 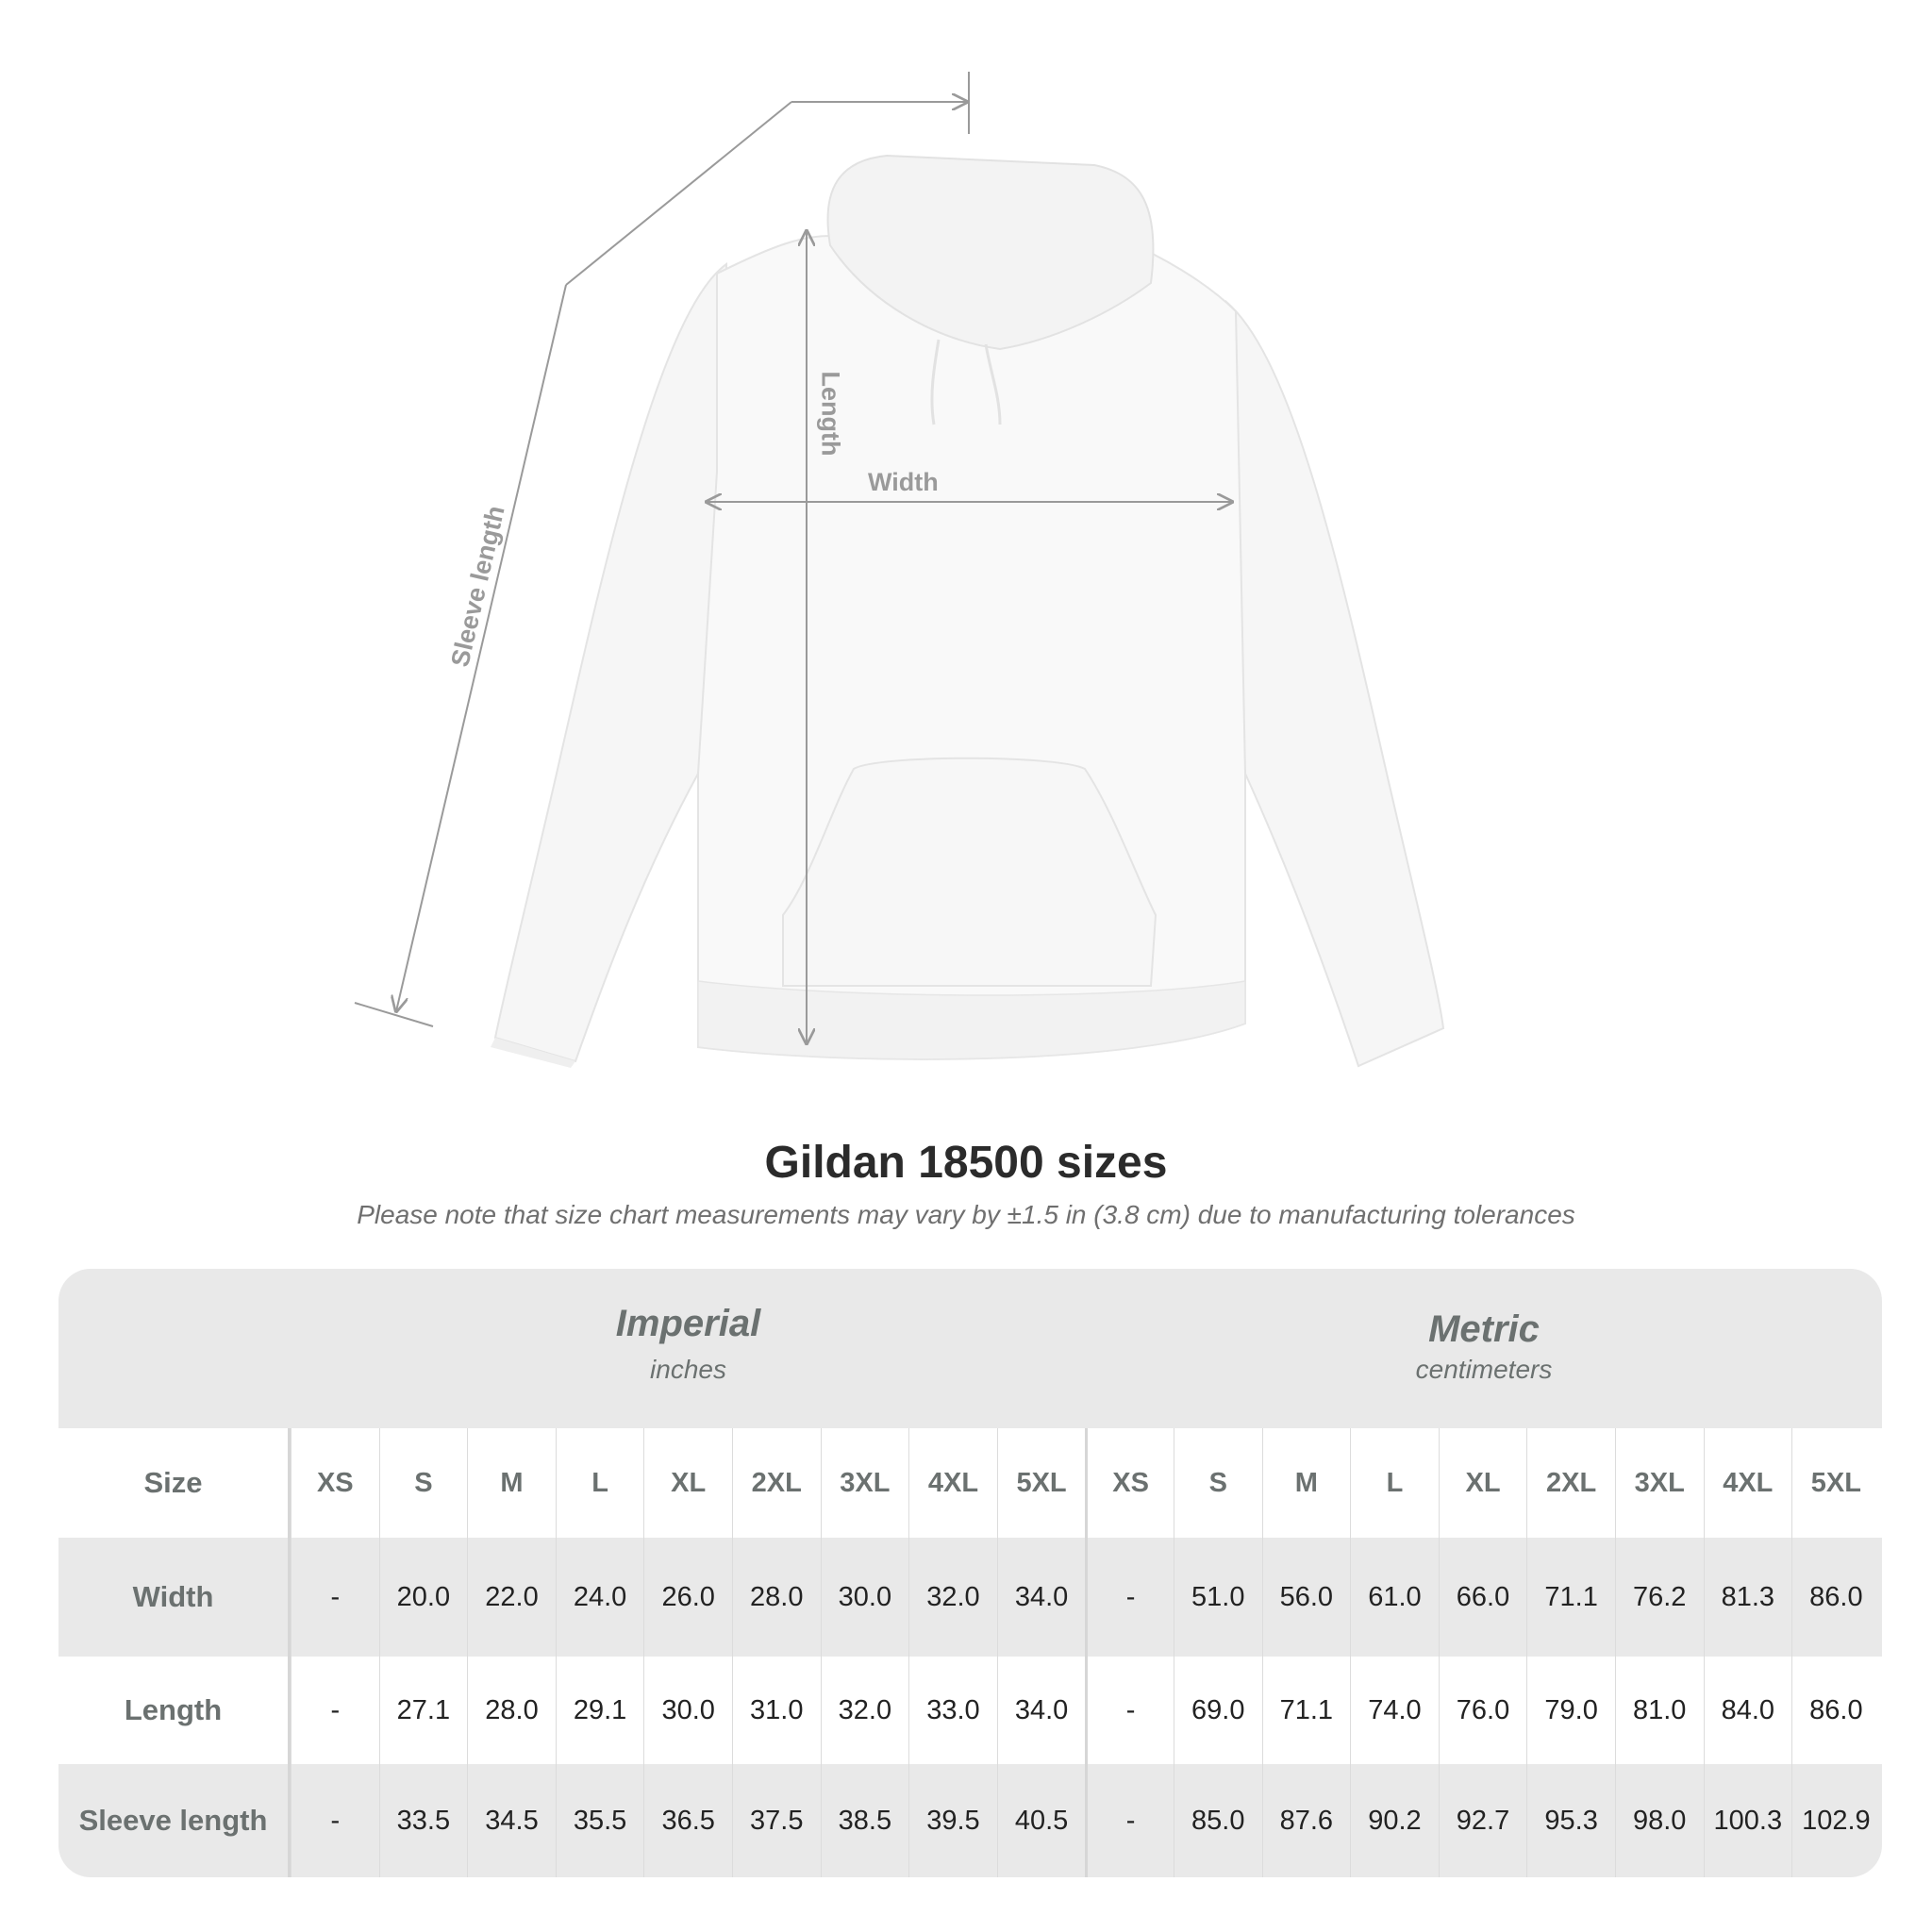 I want to click on imperial-unit: inches, so click(x=688, y=1370).